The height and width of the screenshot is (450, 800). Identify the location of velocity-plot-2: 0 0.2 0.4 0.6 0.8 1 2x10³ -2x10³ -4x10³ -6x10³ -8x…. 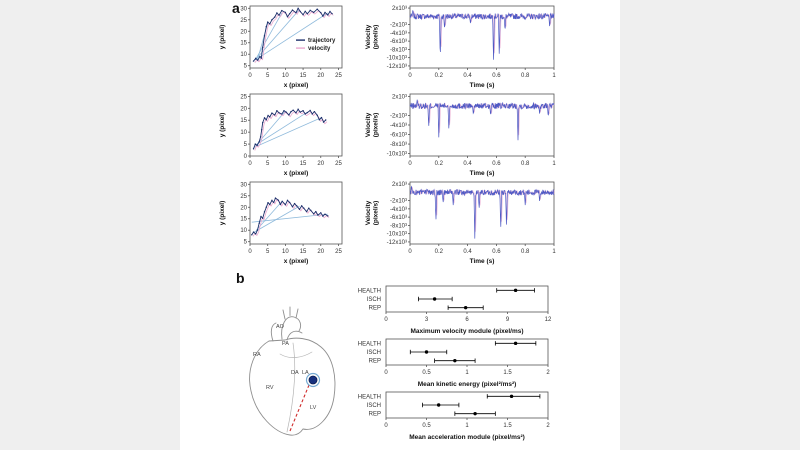
(460, 135).